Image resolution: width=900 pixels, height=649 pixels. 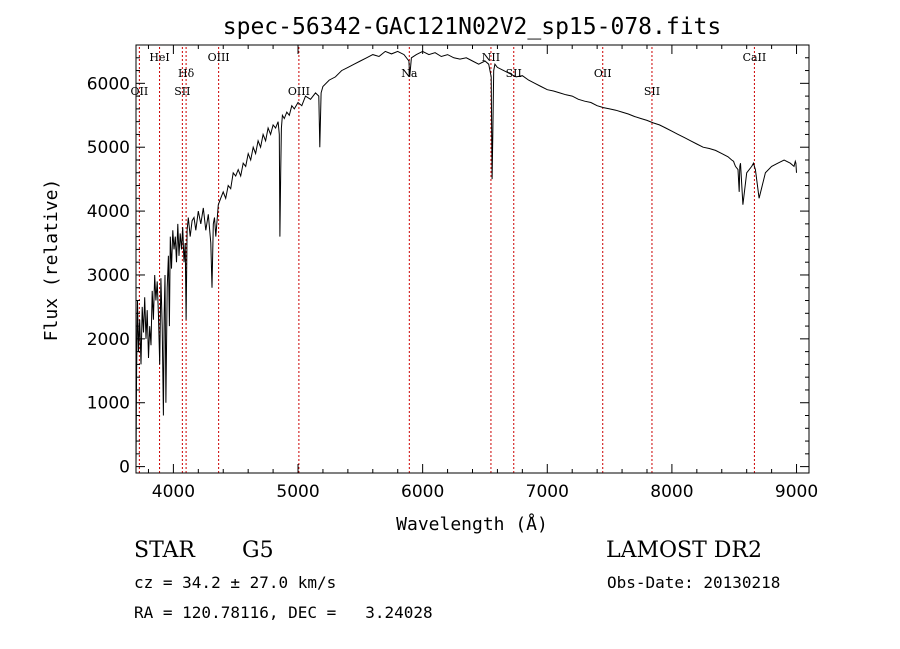 I want to click on x-tick-label: 5000, so click(x=297, y=492).